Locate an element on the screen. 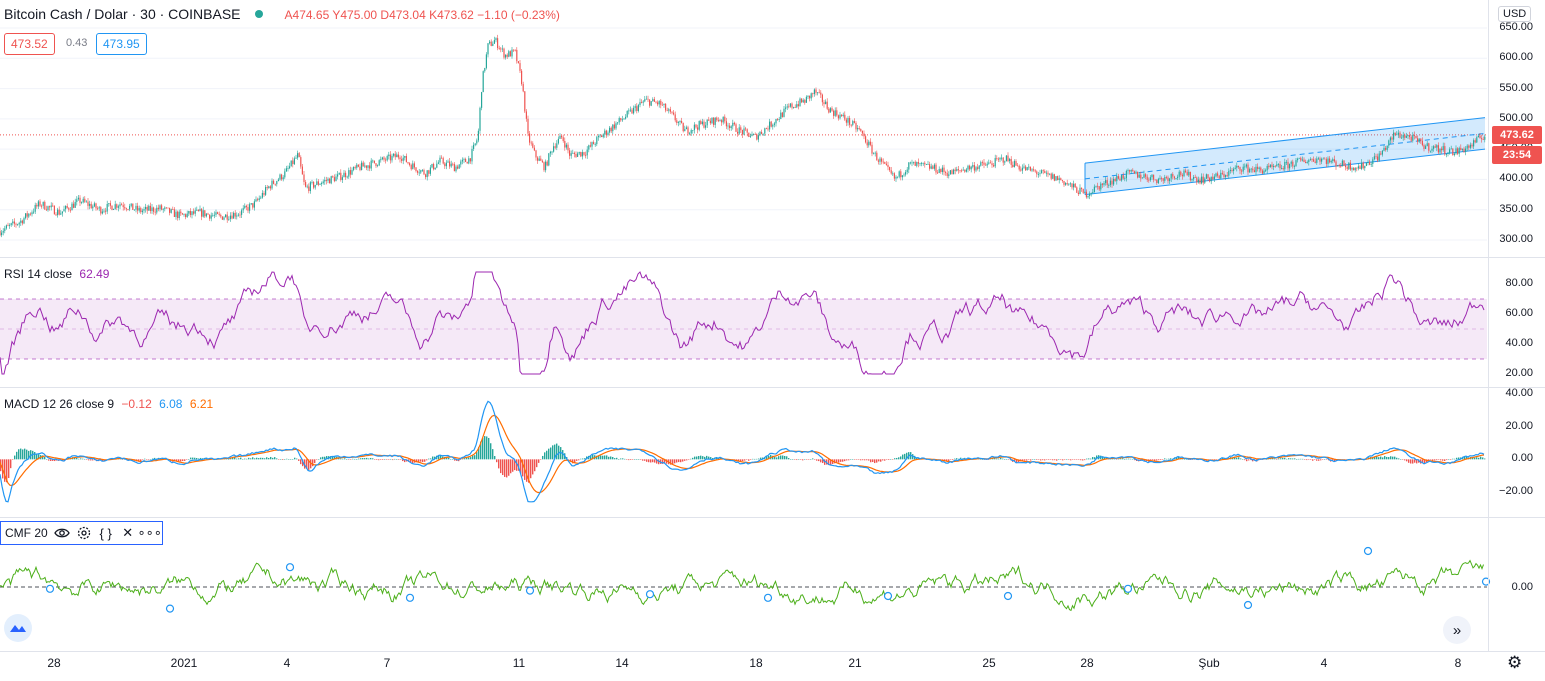  currency-button: USD is located at coordinates (1515, 14).